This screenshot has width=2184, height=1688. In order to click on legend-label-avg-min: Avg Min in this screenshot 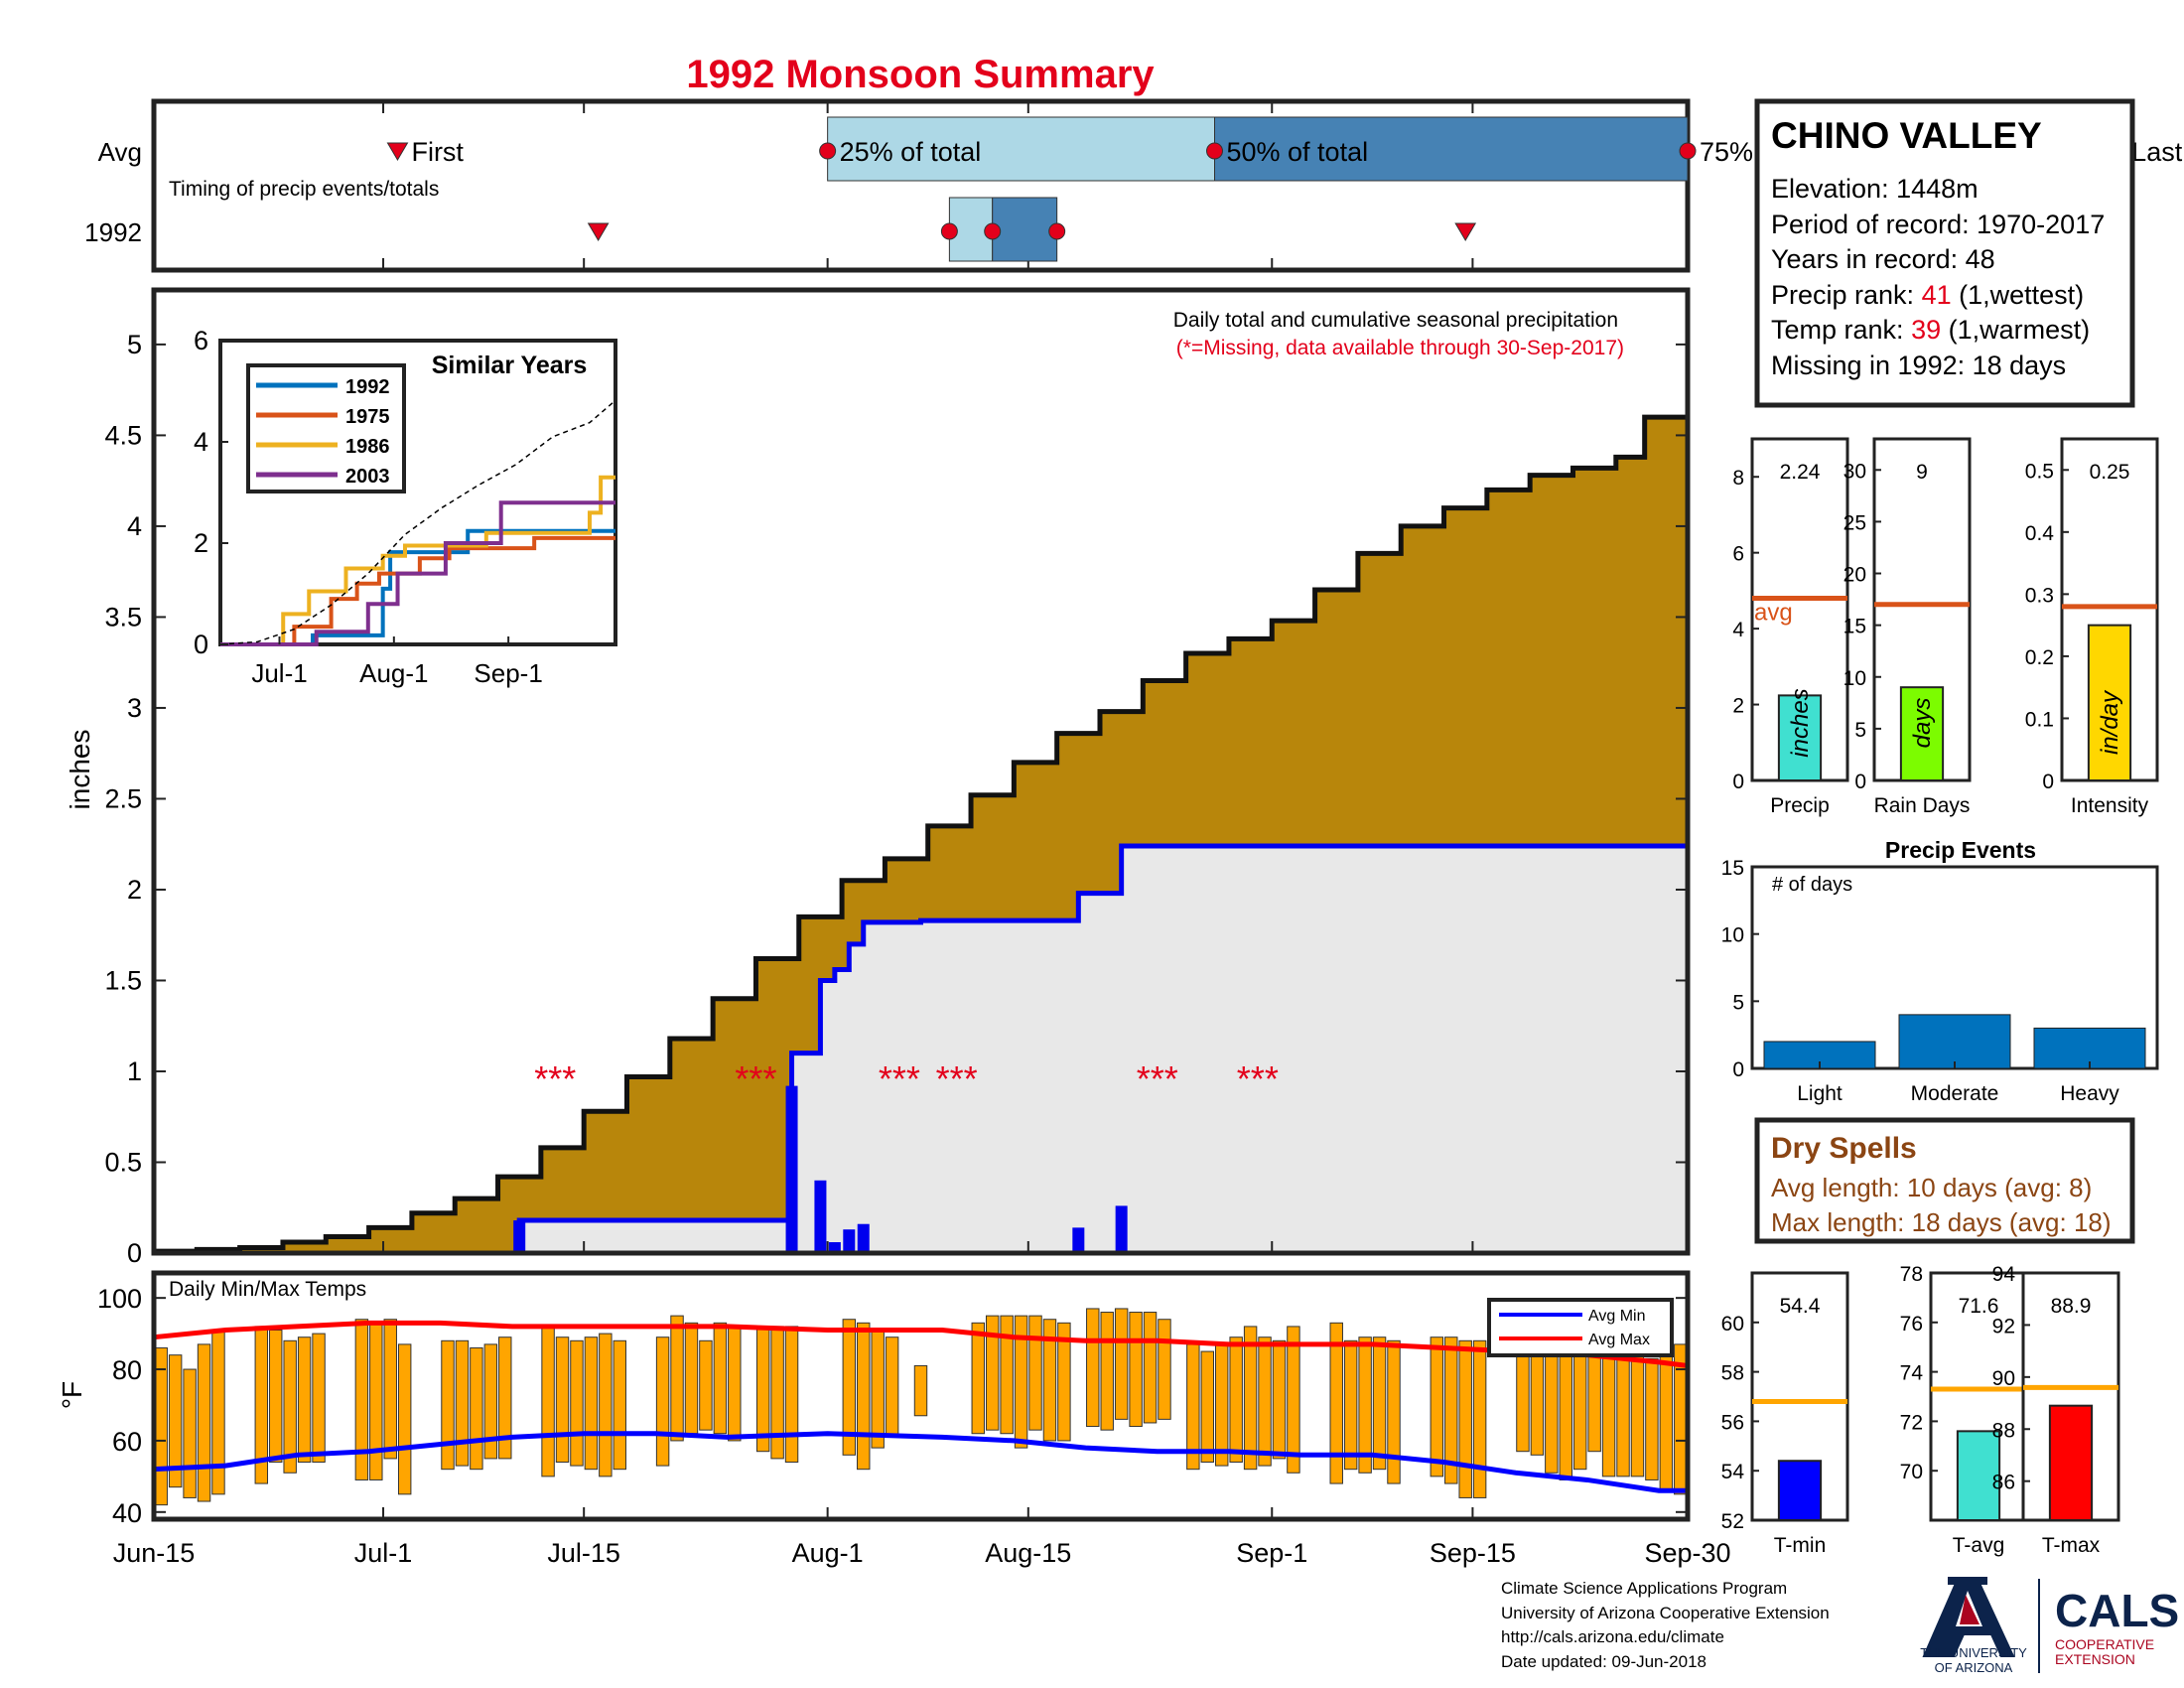, I will do `click(1617, 1316)`.